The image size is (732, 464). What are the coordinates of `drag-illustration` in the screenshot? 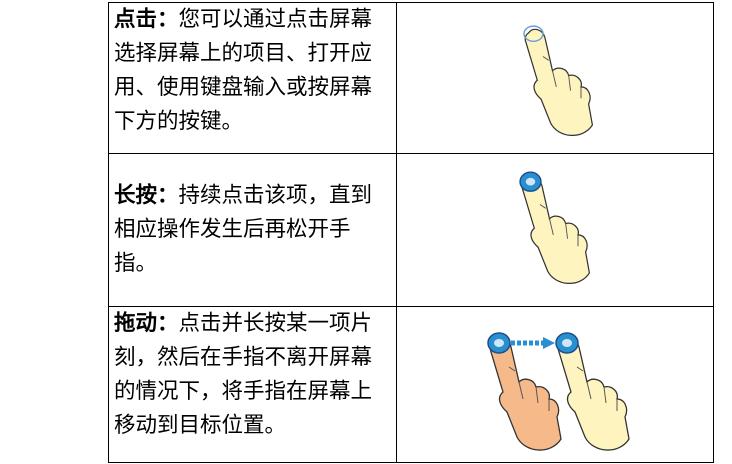 It's located at (558, 391).